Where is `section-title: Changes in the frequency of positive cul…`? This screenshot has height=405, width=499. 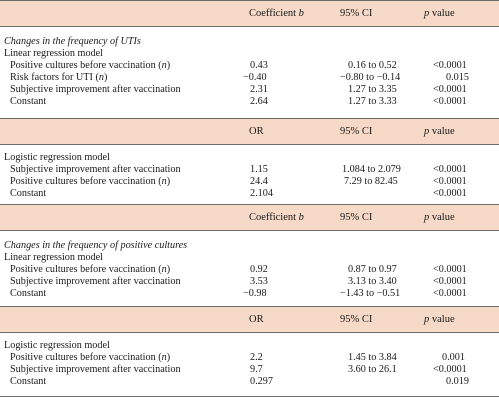 section-title: Changes in the frequency of positive cul… is located at coordinates (96, 245).